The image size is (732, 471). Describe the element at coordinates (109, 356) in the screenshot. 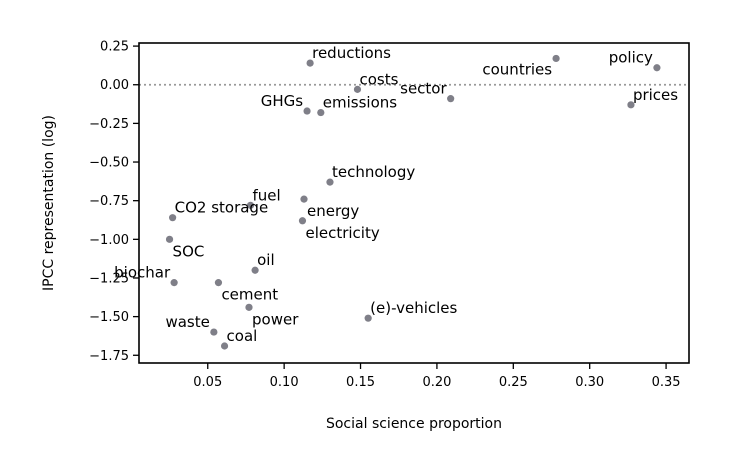

I see `y-tick-label: −1.75` at that location.